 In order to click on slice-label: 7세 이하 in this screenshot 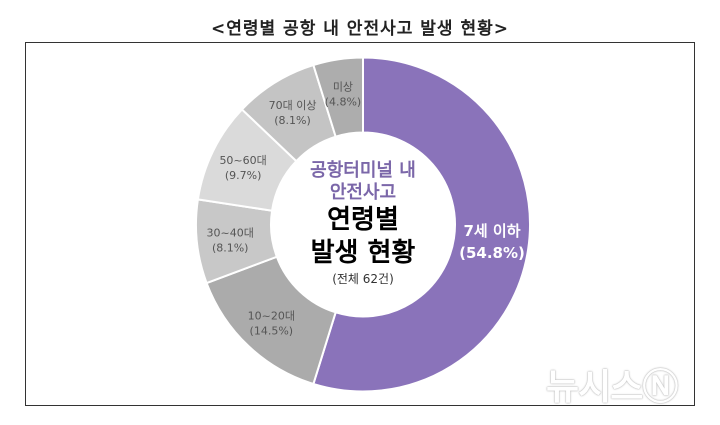, I will do `click(491, 231)`.